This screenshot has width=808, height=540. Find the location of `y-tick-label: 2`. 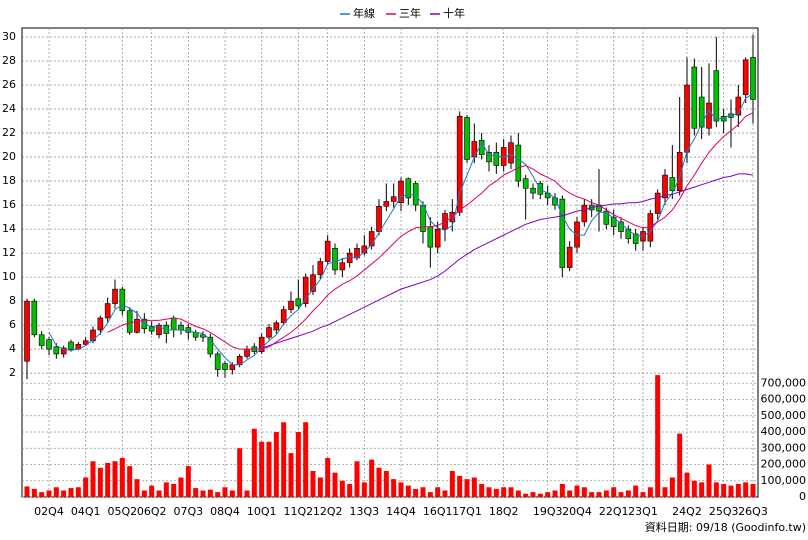

y-tick-label: 2 is located at coordinates (12, 372).